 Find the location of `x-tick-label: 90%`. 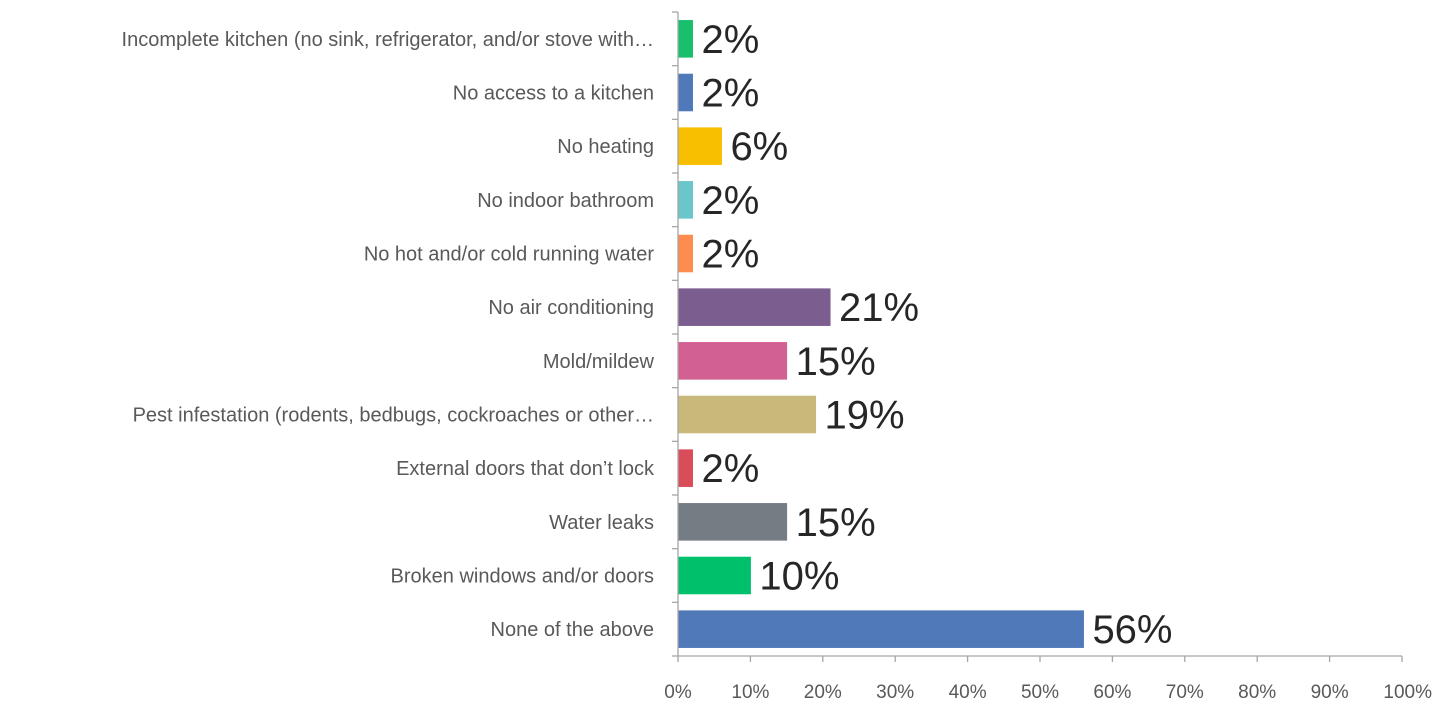

x-tick-label: 90% is located at coordinates (1330, 692).